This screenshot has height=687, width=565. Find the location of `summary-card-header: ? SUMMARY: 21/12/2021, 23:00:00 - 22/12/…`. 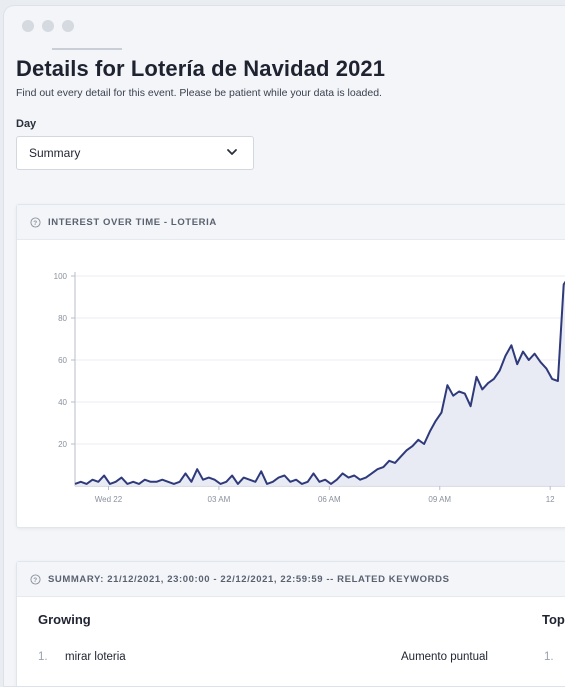

summary-card-header: ? SUMMARY: 21/12/2021, 23:00:00 - 22/12/… is located at coordinates (291, 579).